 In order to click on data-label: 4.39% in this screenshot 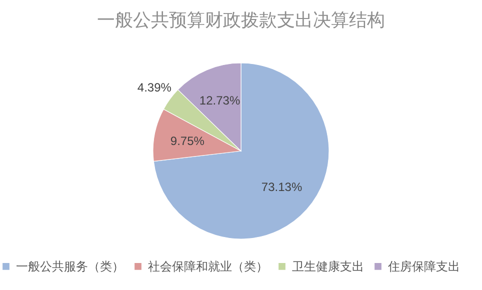, I will do `click(154, 87)`.